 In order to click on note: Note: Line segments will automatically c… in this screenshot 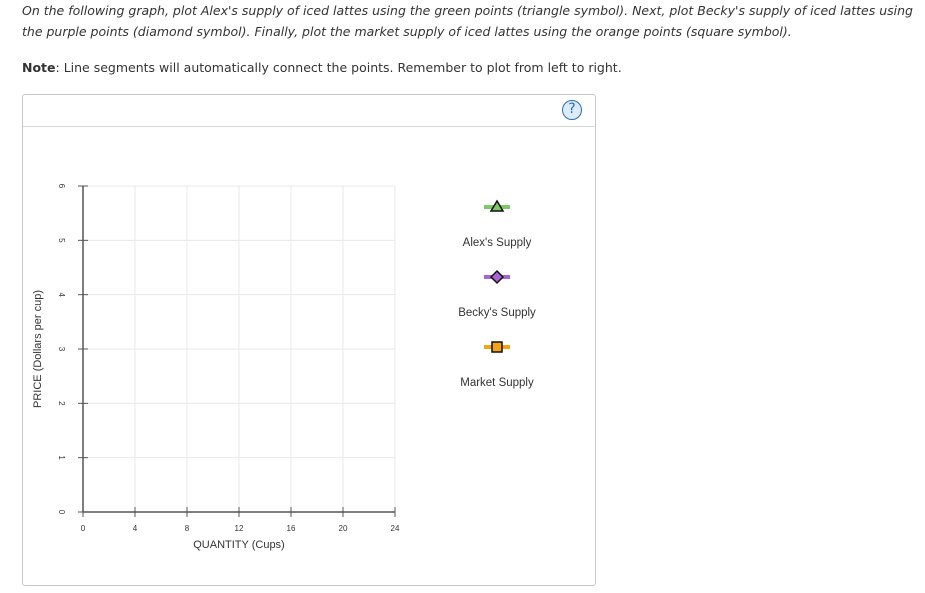, I will do `click(322, 67)`.